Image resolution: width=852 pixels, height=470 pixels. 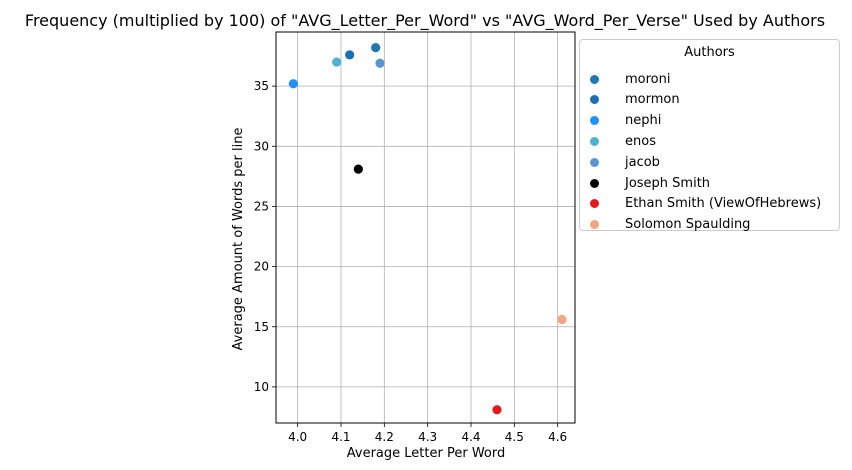 What do you see at coordinates (376, 48) in the screenshot?
I see `data-point-moroni` at bounding box center [376, 48].